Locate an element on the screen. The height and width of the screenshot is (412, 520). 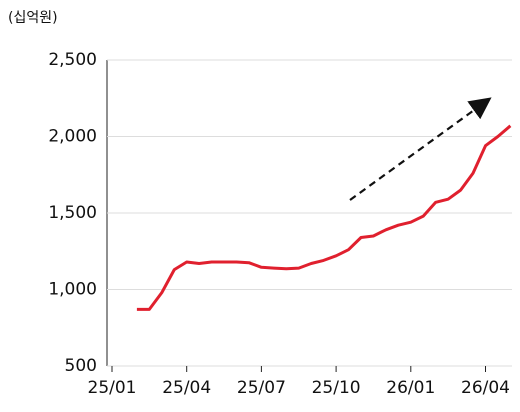
y-tick-label: 1,000 is located at coordinates (72, 290).